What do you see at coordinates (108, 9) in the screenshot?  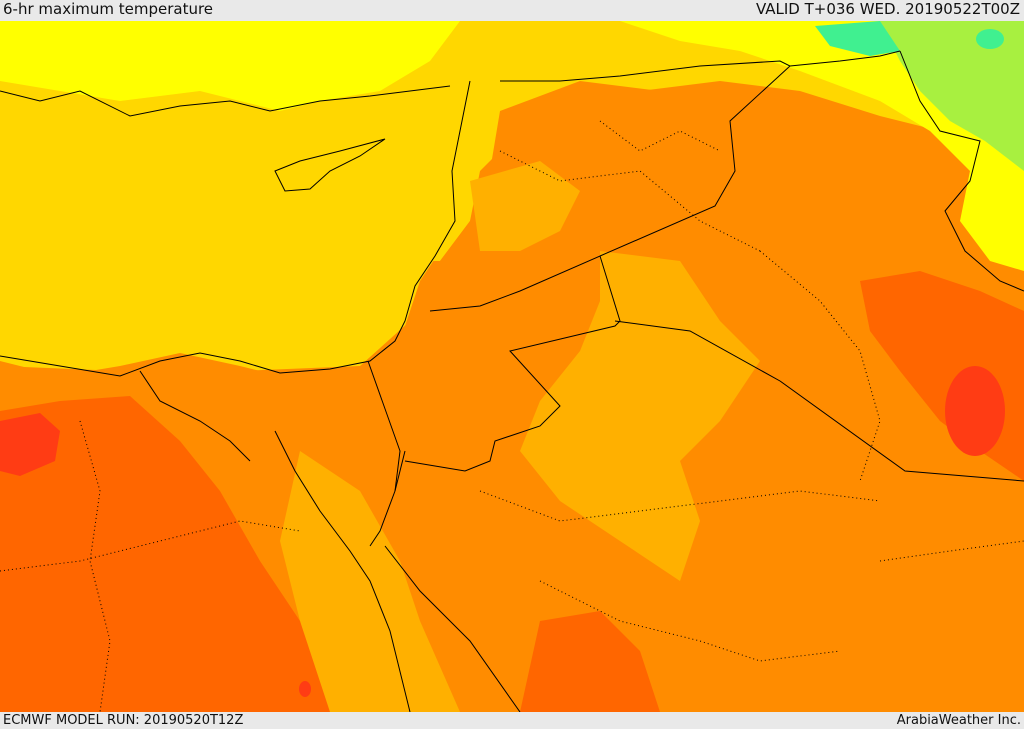 I see `map-title: 6-hr maximum temperature` at bounding box center [108, 9].